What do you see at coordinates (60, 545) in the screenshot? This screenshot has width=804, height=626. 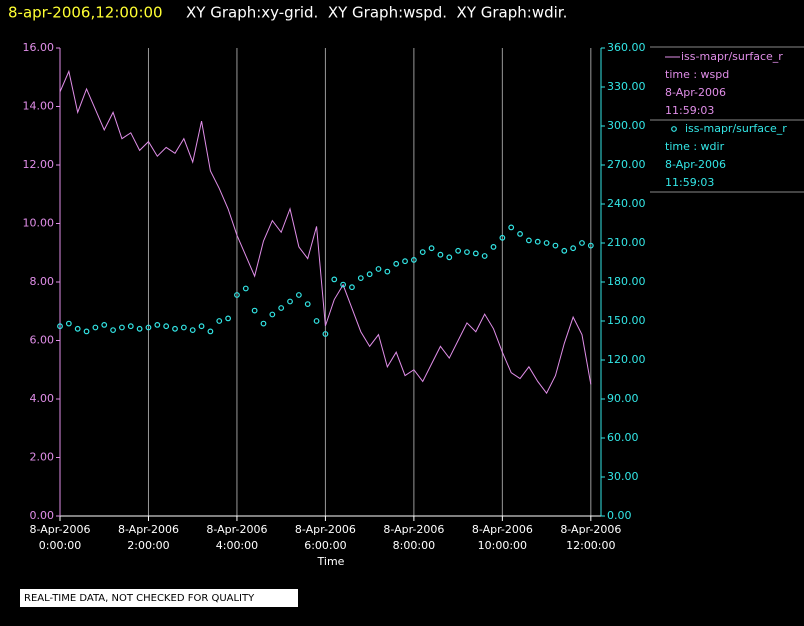 I see `x-tick-label: 0:00:00` at bounding box center [60, 545].